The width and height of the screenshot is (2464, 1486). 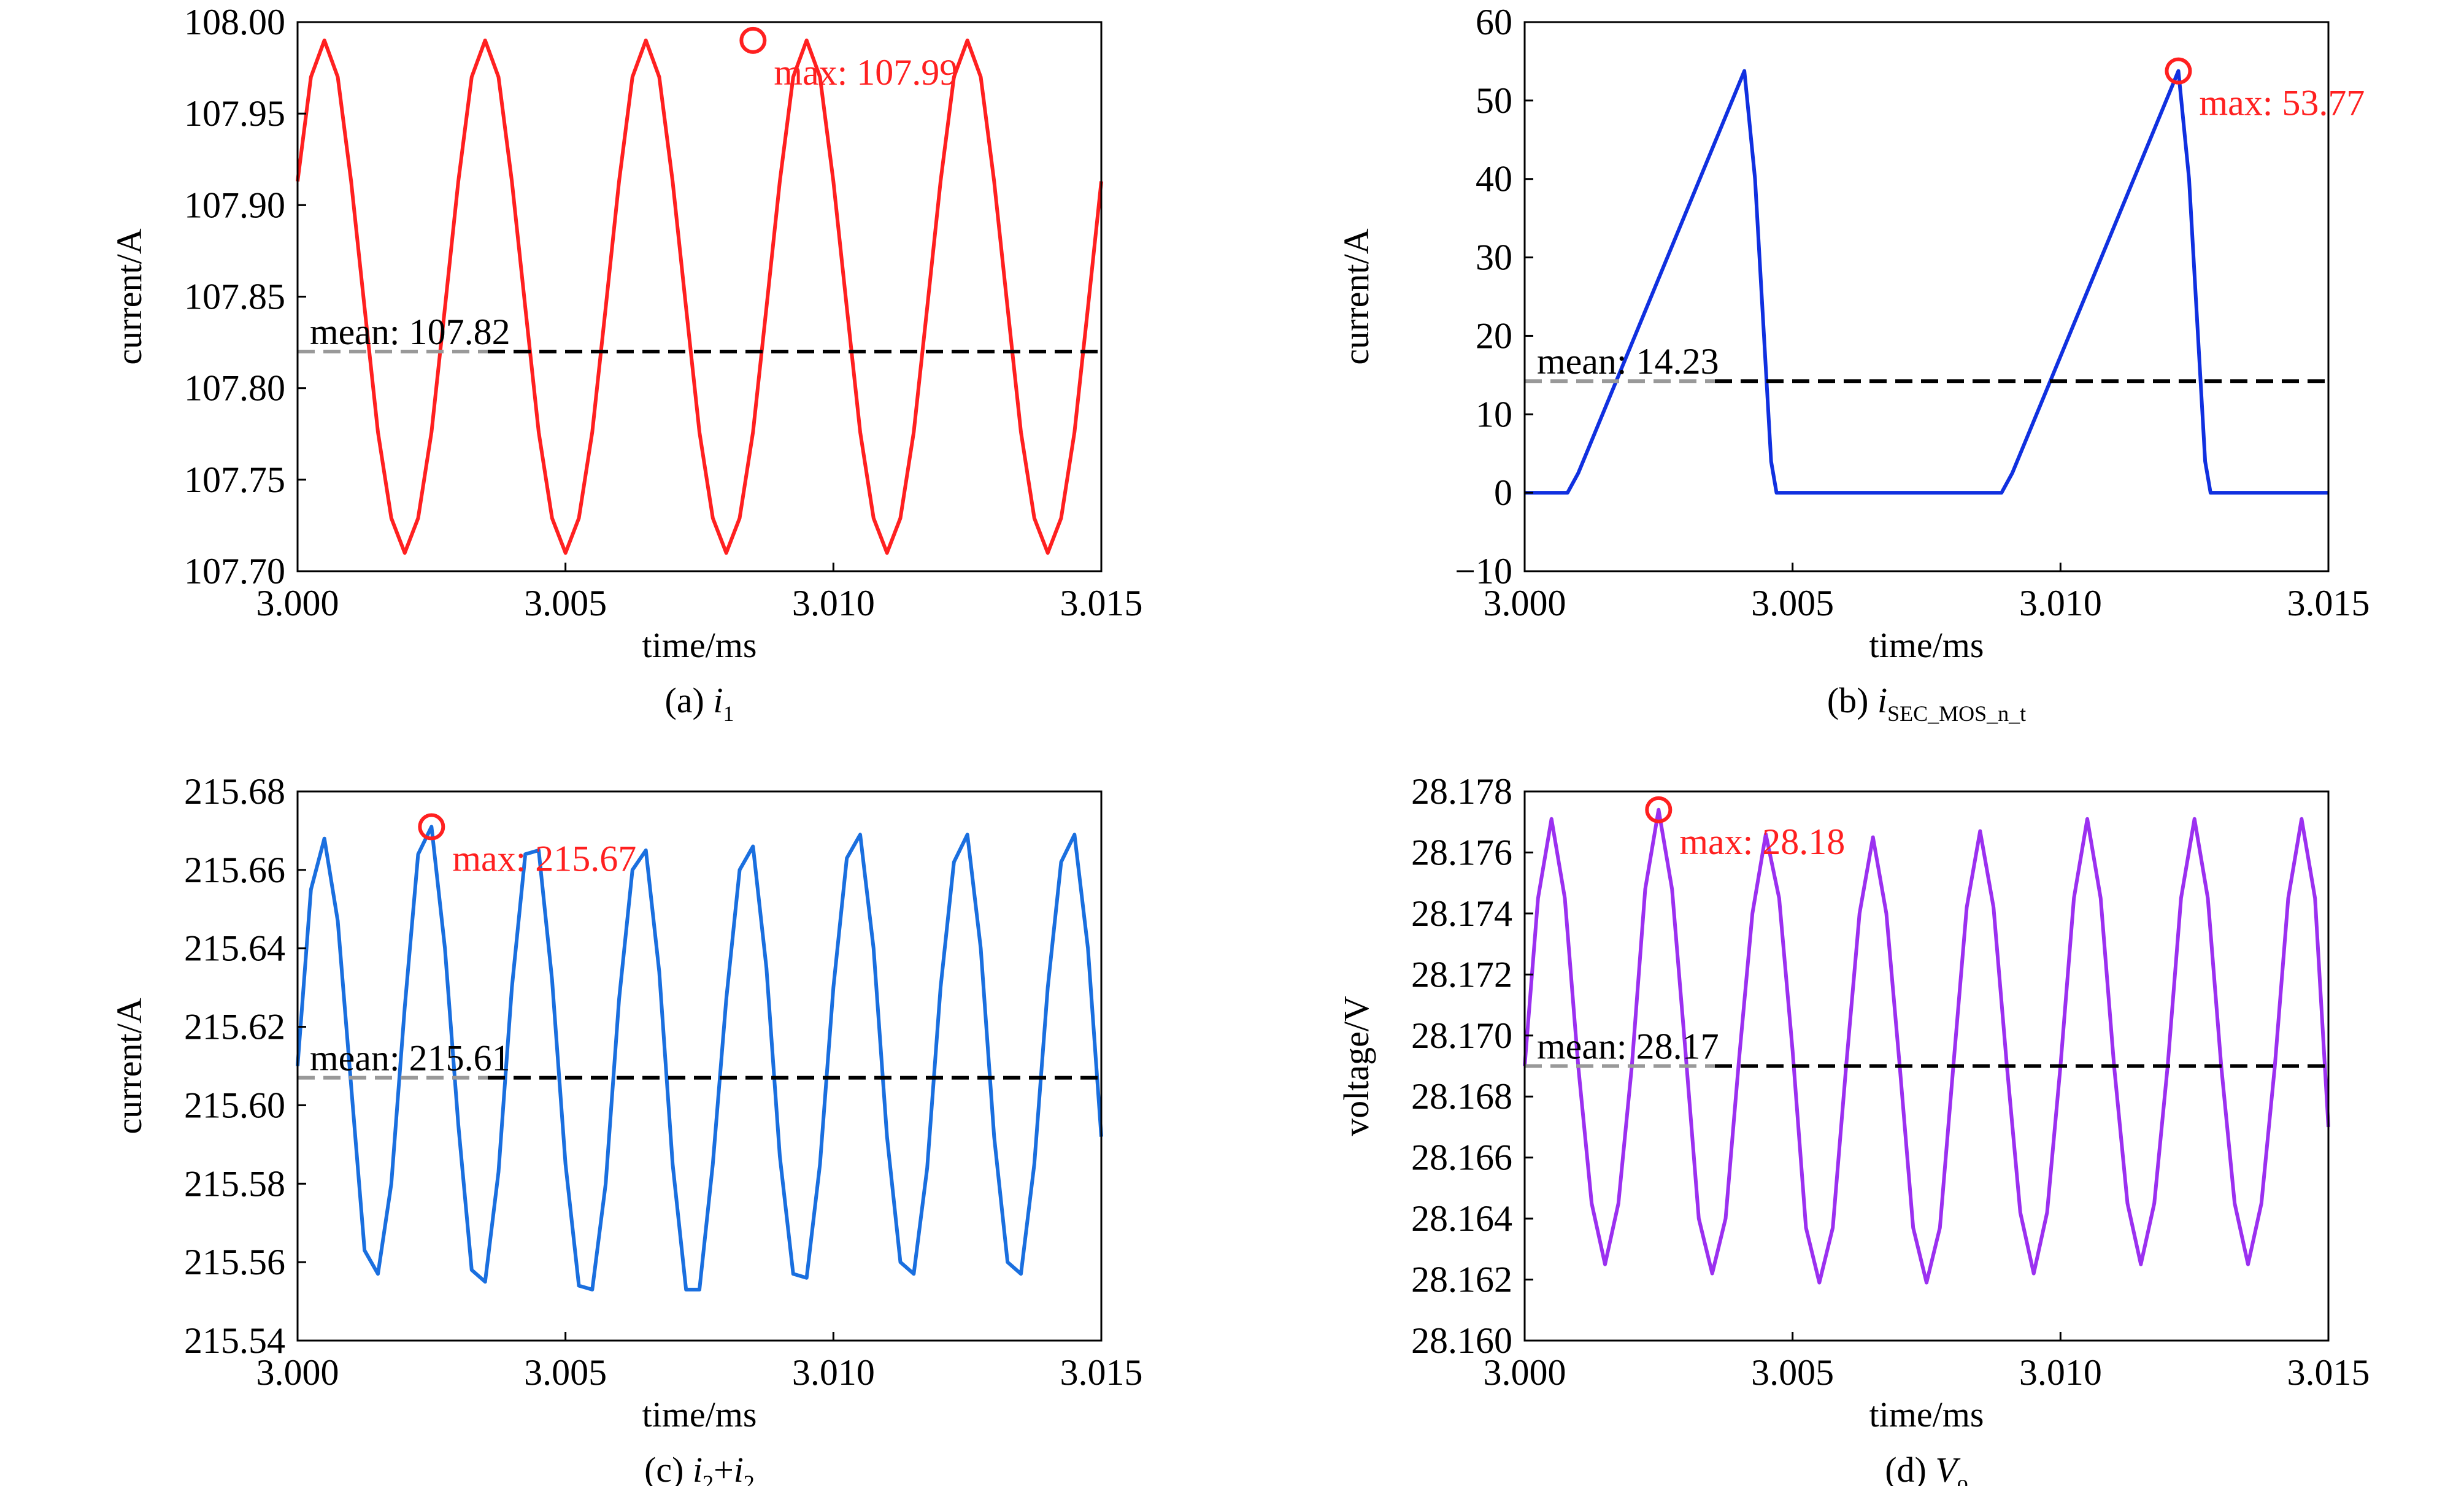 What do you see at coordinates (1494, 257) in the screenshot?
I see `y-tick-label: 30` at bounding box center [1494, 257].